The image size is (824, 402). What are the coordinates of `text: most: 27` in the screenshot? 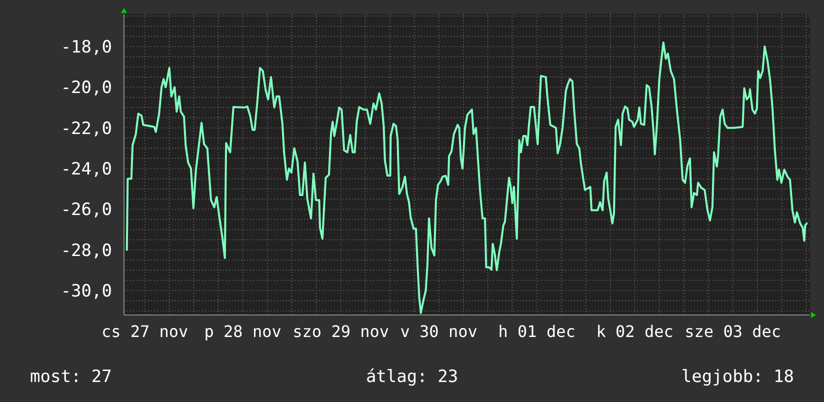 It's located at (71, 377).